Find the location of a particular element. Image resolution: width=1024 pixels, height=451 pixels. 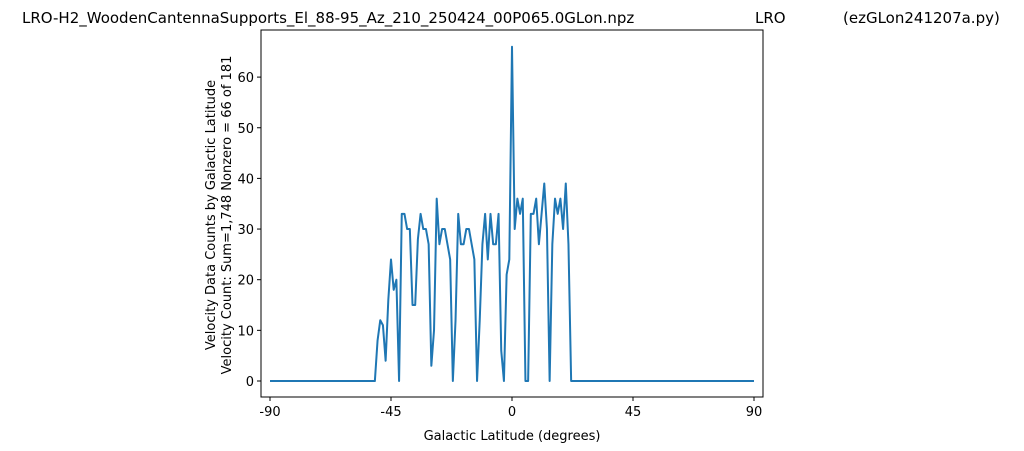

y-tick-label: 10 is located at coordinates (245, 331).